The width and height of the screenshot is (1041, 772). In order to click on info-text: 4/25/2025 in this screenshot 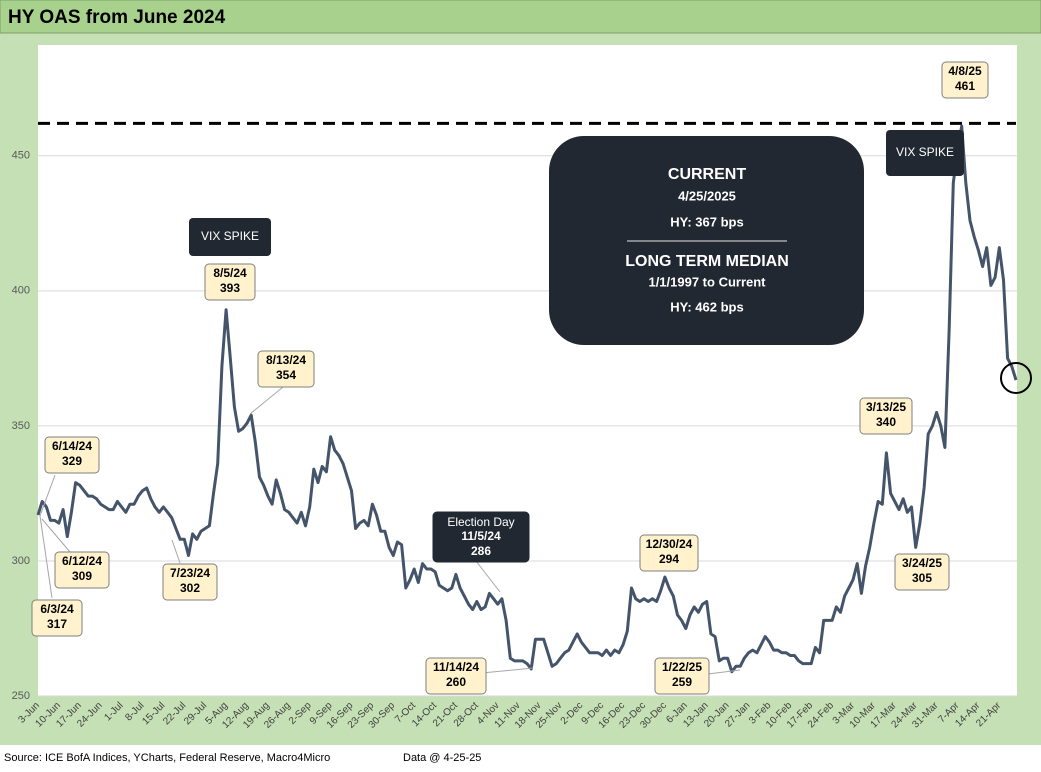, I will do `click(707, 195)`.